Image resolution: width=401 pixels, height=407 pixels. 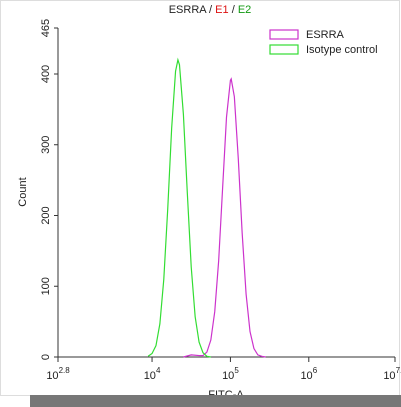 I want to click on y-tick-label: 100, so click(x=46, y=286).